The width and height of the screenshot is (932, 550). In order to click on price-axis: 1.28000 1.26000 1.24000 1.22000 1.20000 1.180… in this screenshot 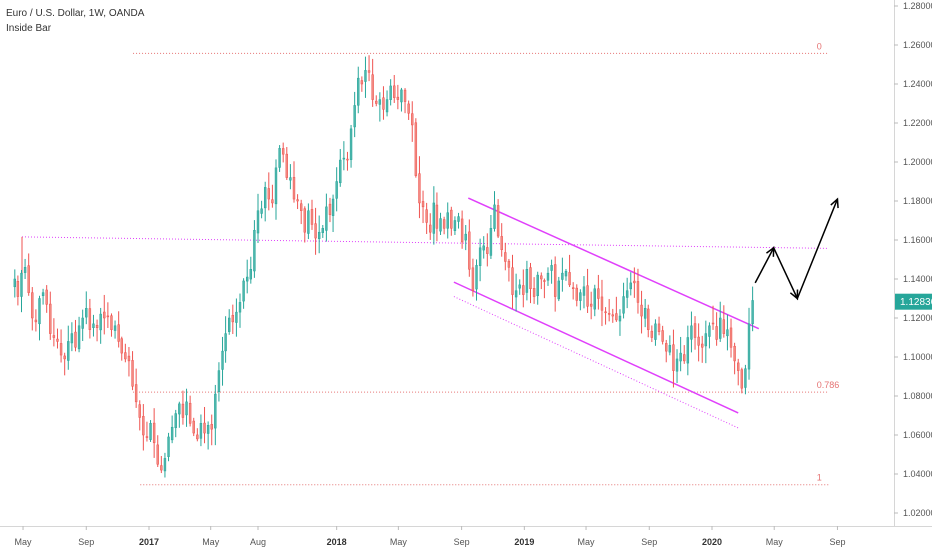, I will do `click(913, 259)`.